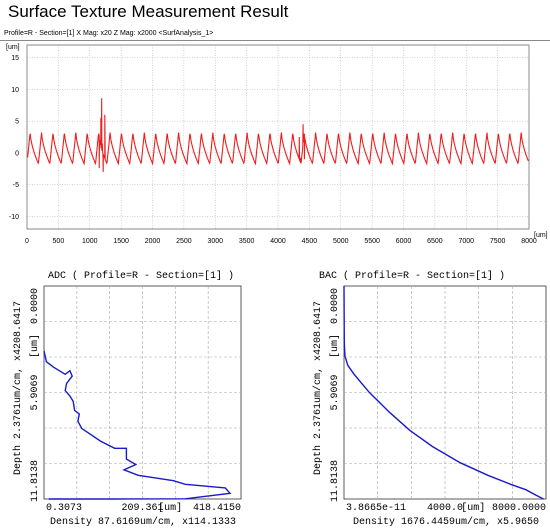 The width and height of the screenshot is (550, 532). Describe the element at coordinates (412, 276) in the screenshot. I see `bac-title: BAC ( Profile=R - Section=[1] )` at that location.